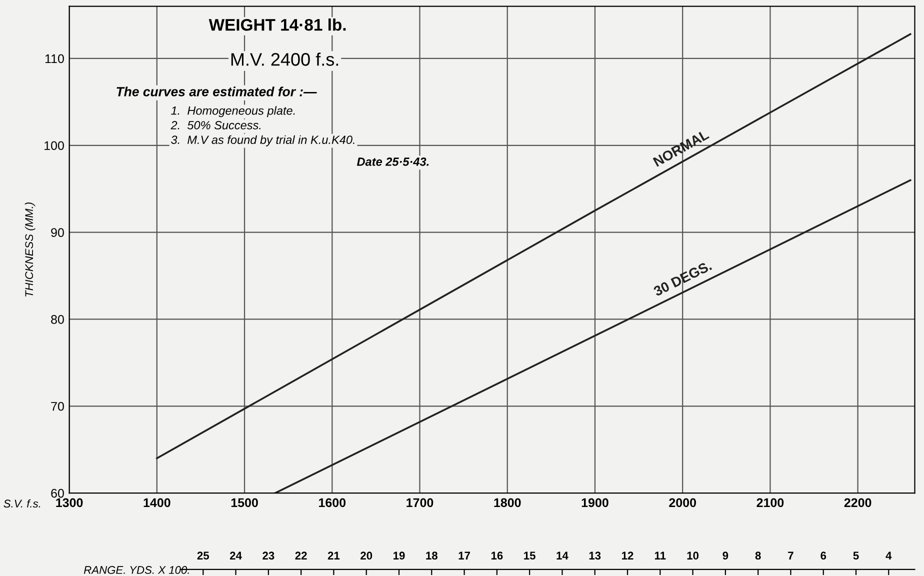  I want to click on x2-tick-label: 10, so click(693, 556).